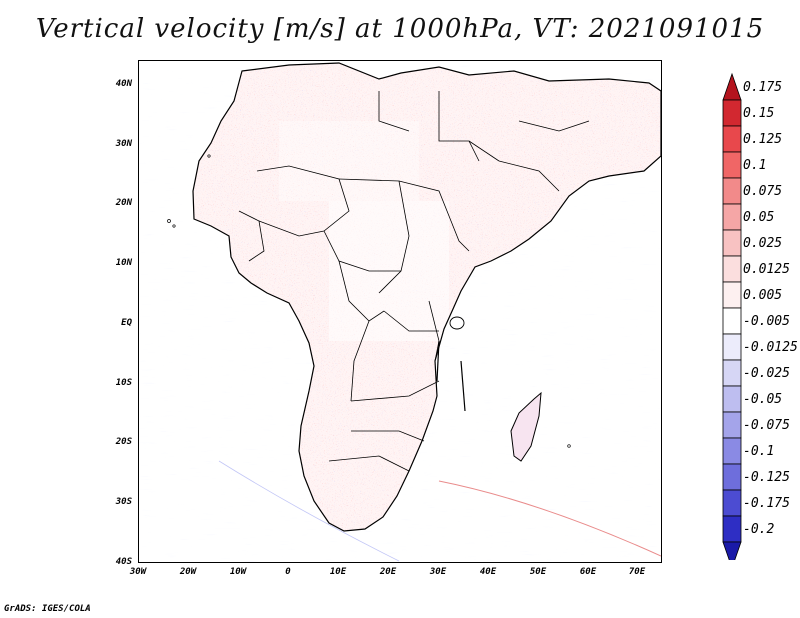 The width and height of the screenshot is (800, 618). I want to click on lon-label: 30W, so click(138, 572).